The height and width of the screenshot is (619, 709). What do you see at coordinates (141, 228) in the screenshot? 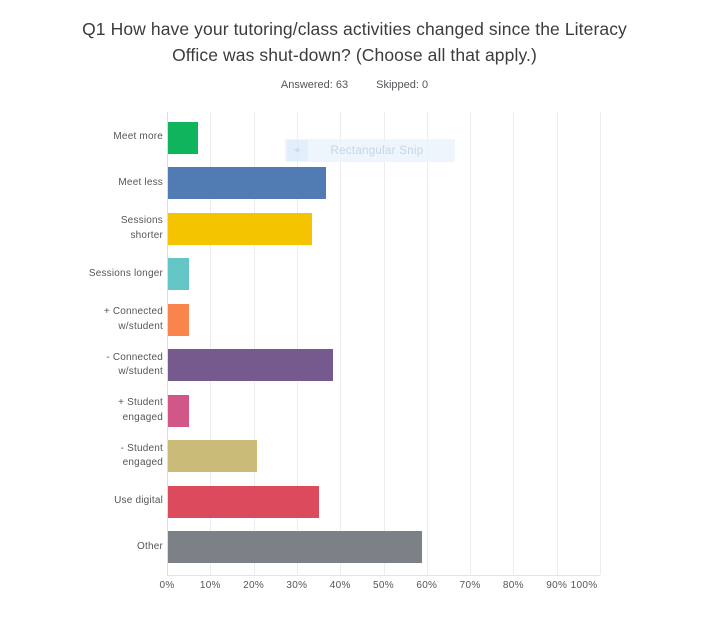
I see `category-label-sessions-shorter: Sessions shorter` at bounding box center [141, 228].